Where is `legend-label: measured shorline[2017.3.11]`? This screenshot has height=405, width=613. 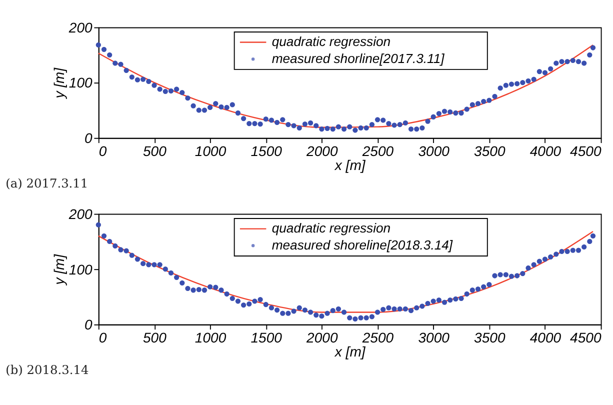 legend-label: measured shorline[2017.3.11] is located at coordinates (358, 58).